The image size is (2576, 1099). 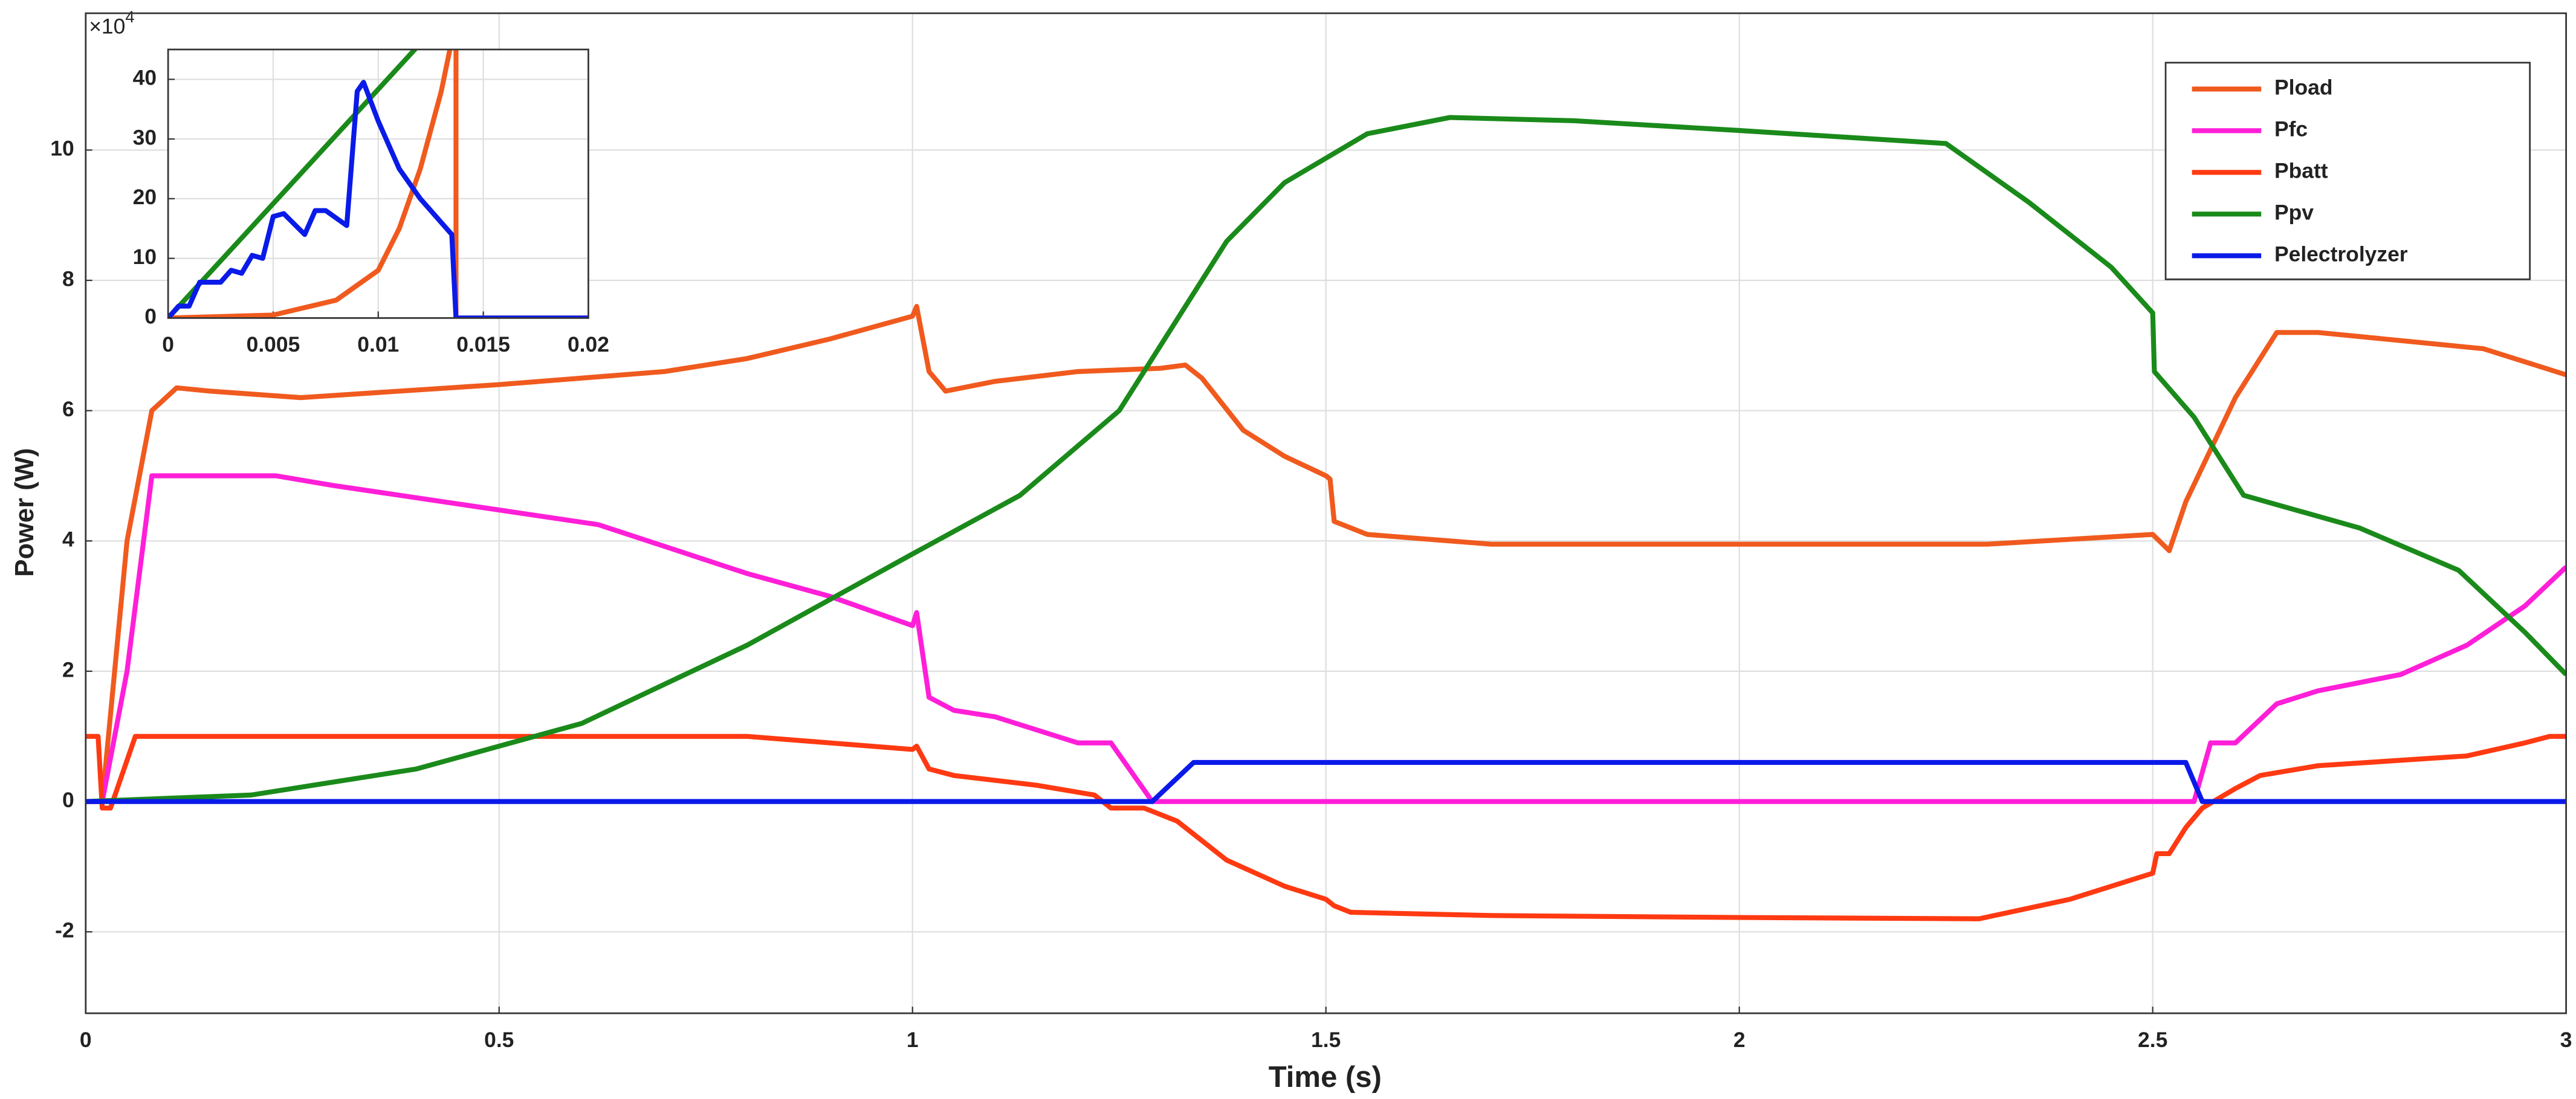 I want to click on y-tick-label: 40, so click(x=145, y=78).